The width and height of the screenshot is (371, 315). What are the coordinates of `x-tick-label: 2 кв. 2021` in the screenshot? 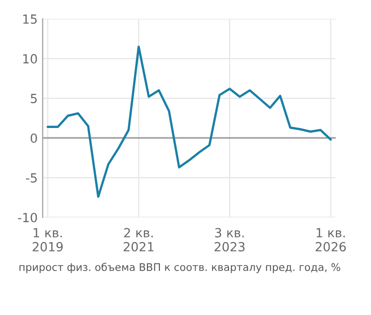 It's located at (139, 240).